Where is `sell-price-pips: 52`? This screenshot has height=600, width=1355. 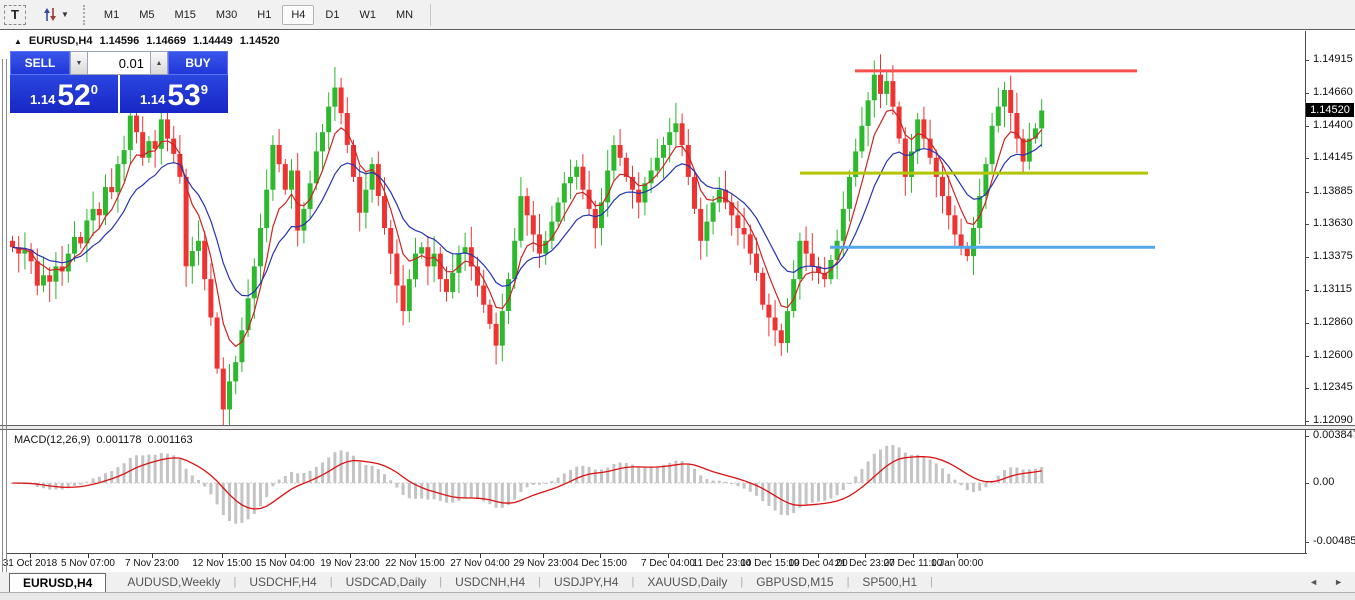 sell-price-pips: 52 is located at coordinates (74, 95).